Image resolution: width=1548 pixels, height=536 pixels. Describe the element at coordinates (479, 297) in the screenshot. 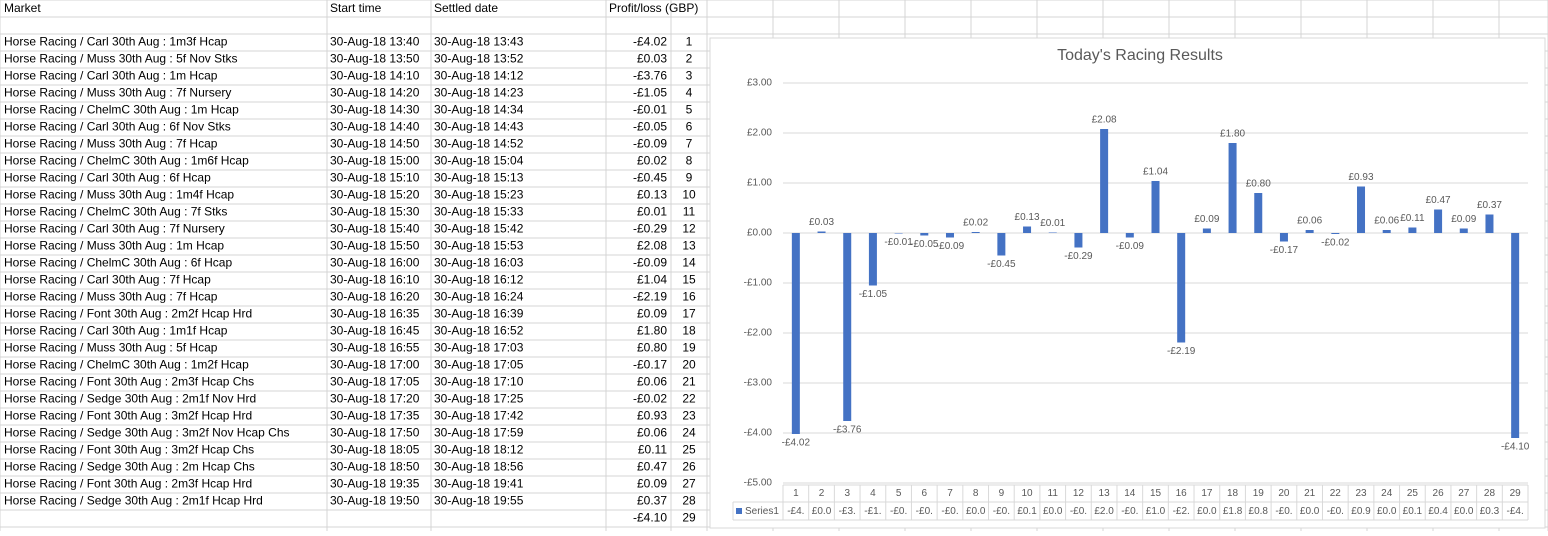

I see `settled-cell: 30-Aug-18 16:24` at that location.